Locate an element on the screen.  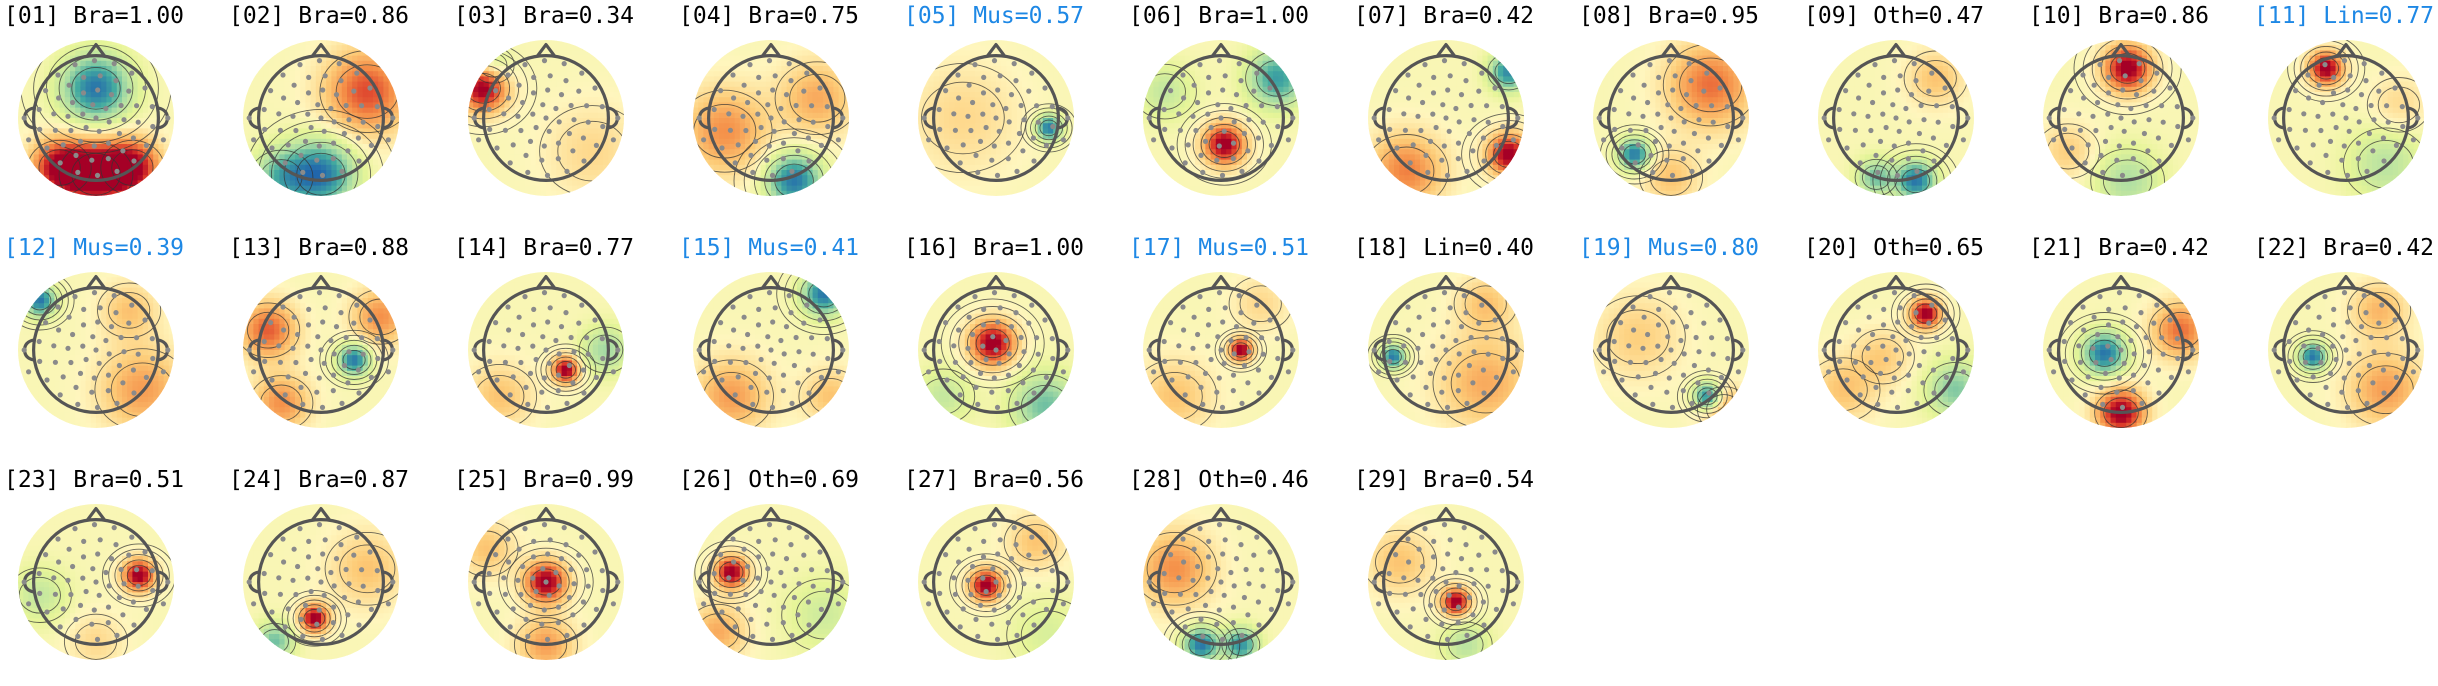
component-title: [07] Bra=0.42 is located at coordinates (1444, 16).